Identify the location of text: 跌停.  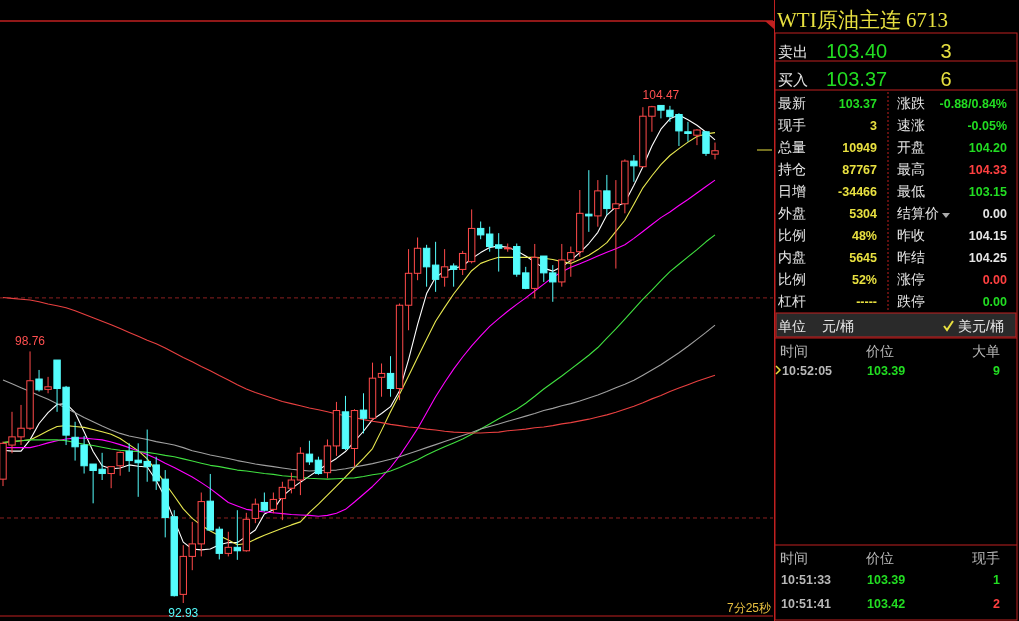
(911, 301).